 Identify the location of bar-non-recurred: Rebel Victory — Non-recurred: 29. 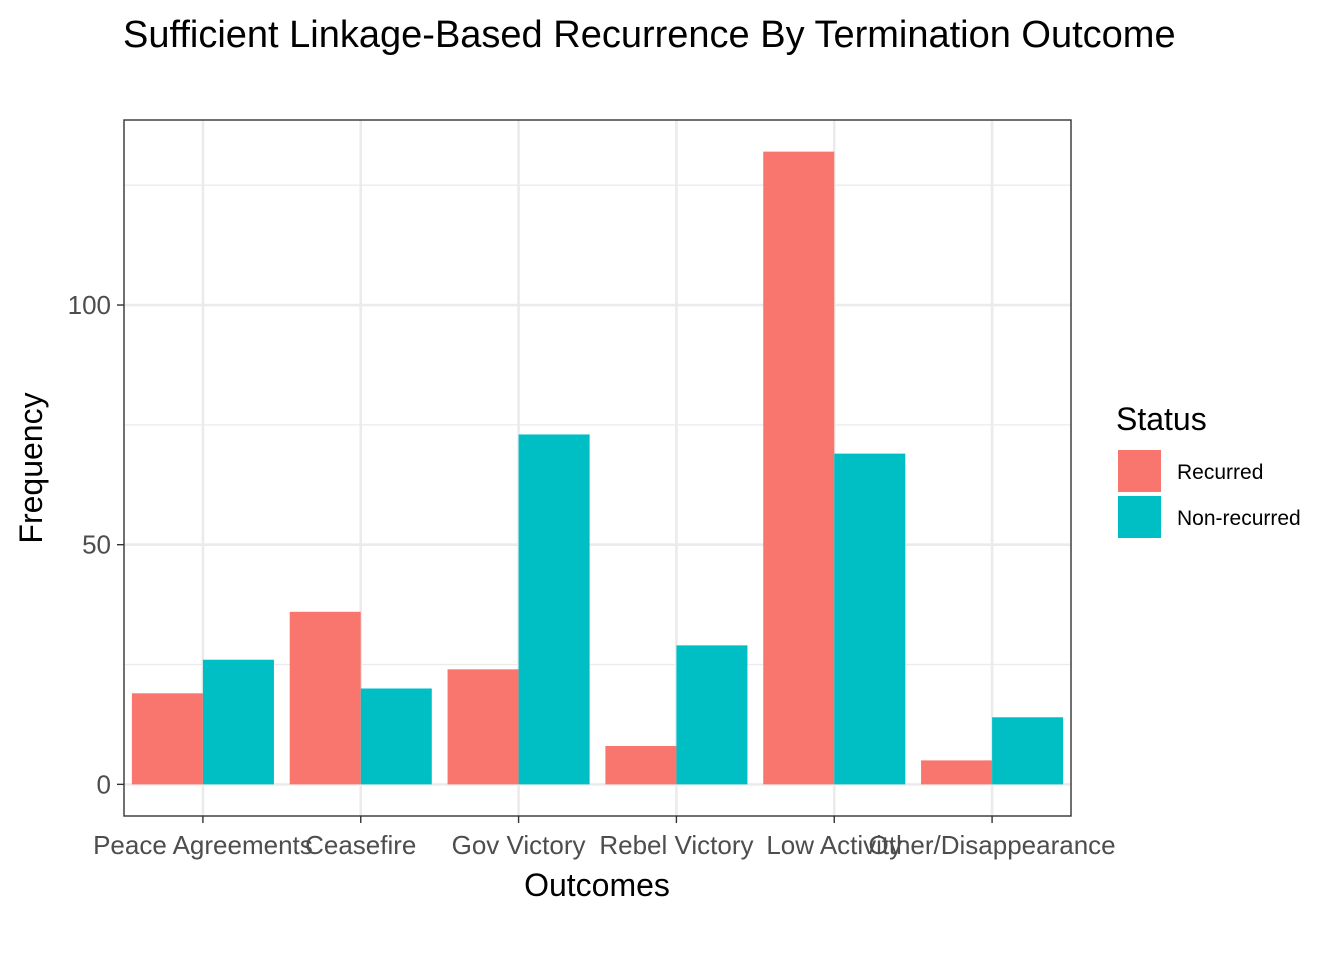
(712, 715).